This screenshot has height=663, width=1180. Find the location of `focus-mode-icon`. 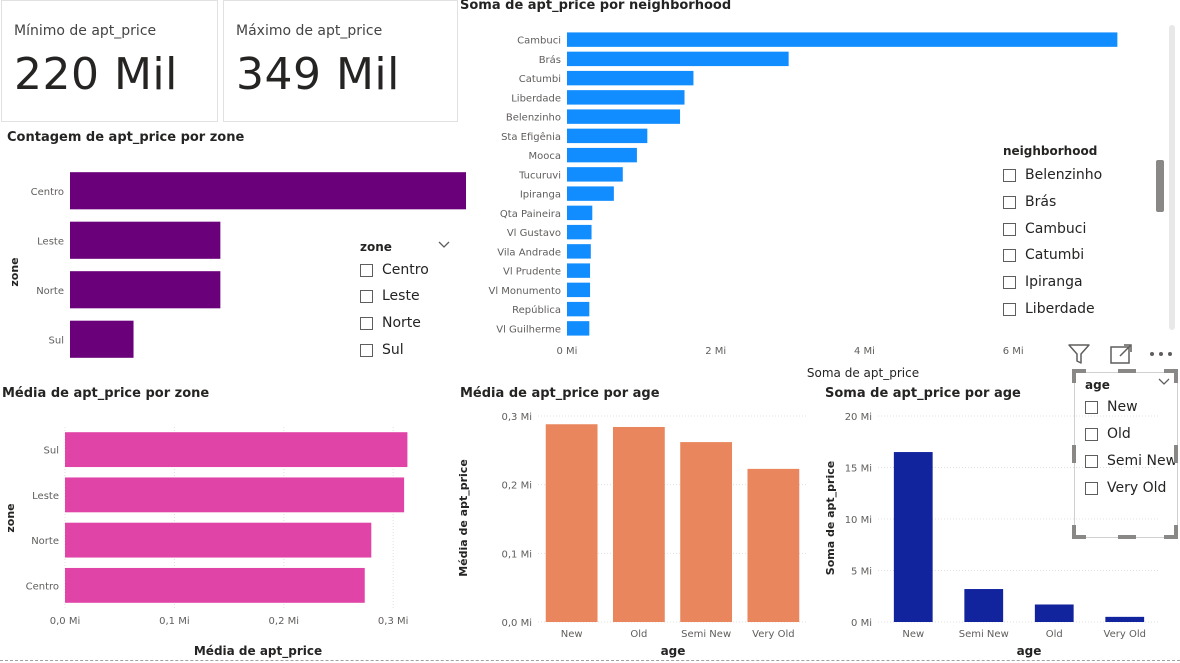

focus-mode-icon is located at coordinates (1121, 354).